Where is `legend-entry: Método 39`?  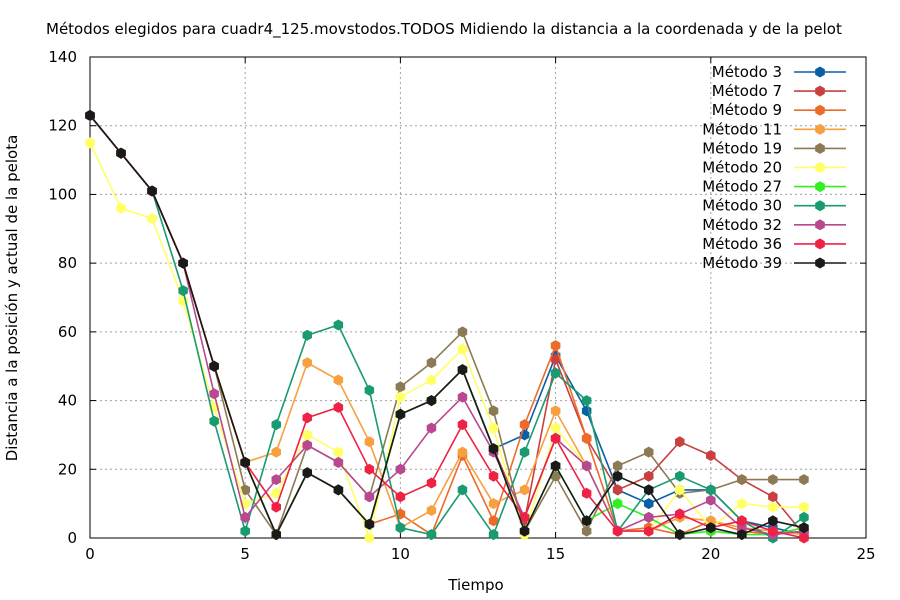 legend-entry: Método 39 is located at coordinates (774, 263).